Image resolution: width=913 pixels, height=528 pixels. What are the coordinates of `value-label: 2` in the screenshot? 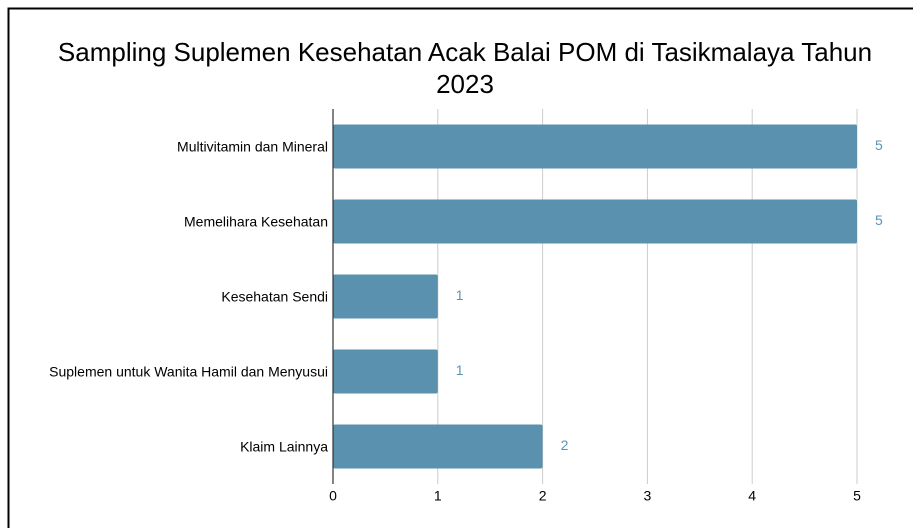 It's located at (565, 445).